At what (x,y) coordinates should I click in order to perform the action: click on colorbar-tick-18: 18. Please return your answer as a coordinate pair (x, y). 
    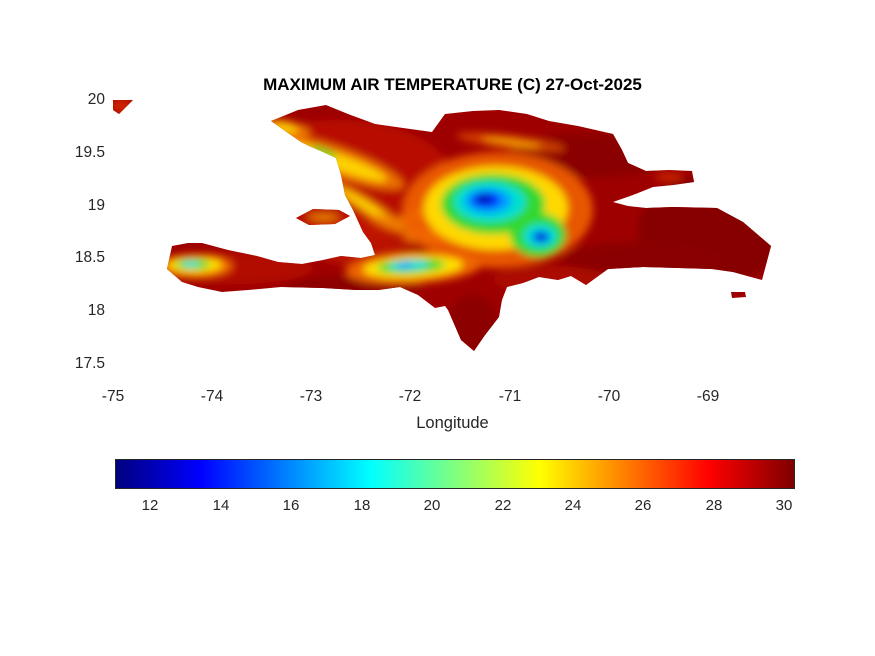
    Looking at the image, I should click on (362, 505).